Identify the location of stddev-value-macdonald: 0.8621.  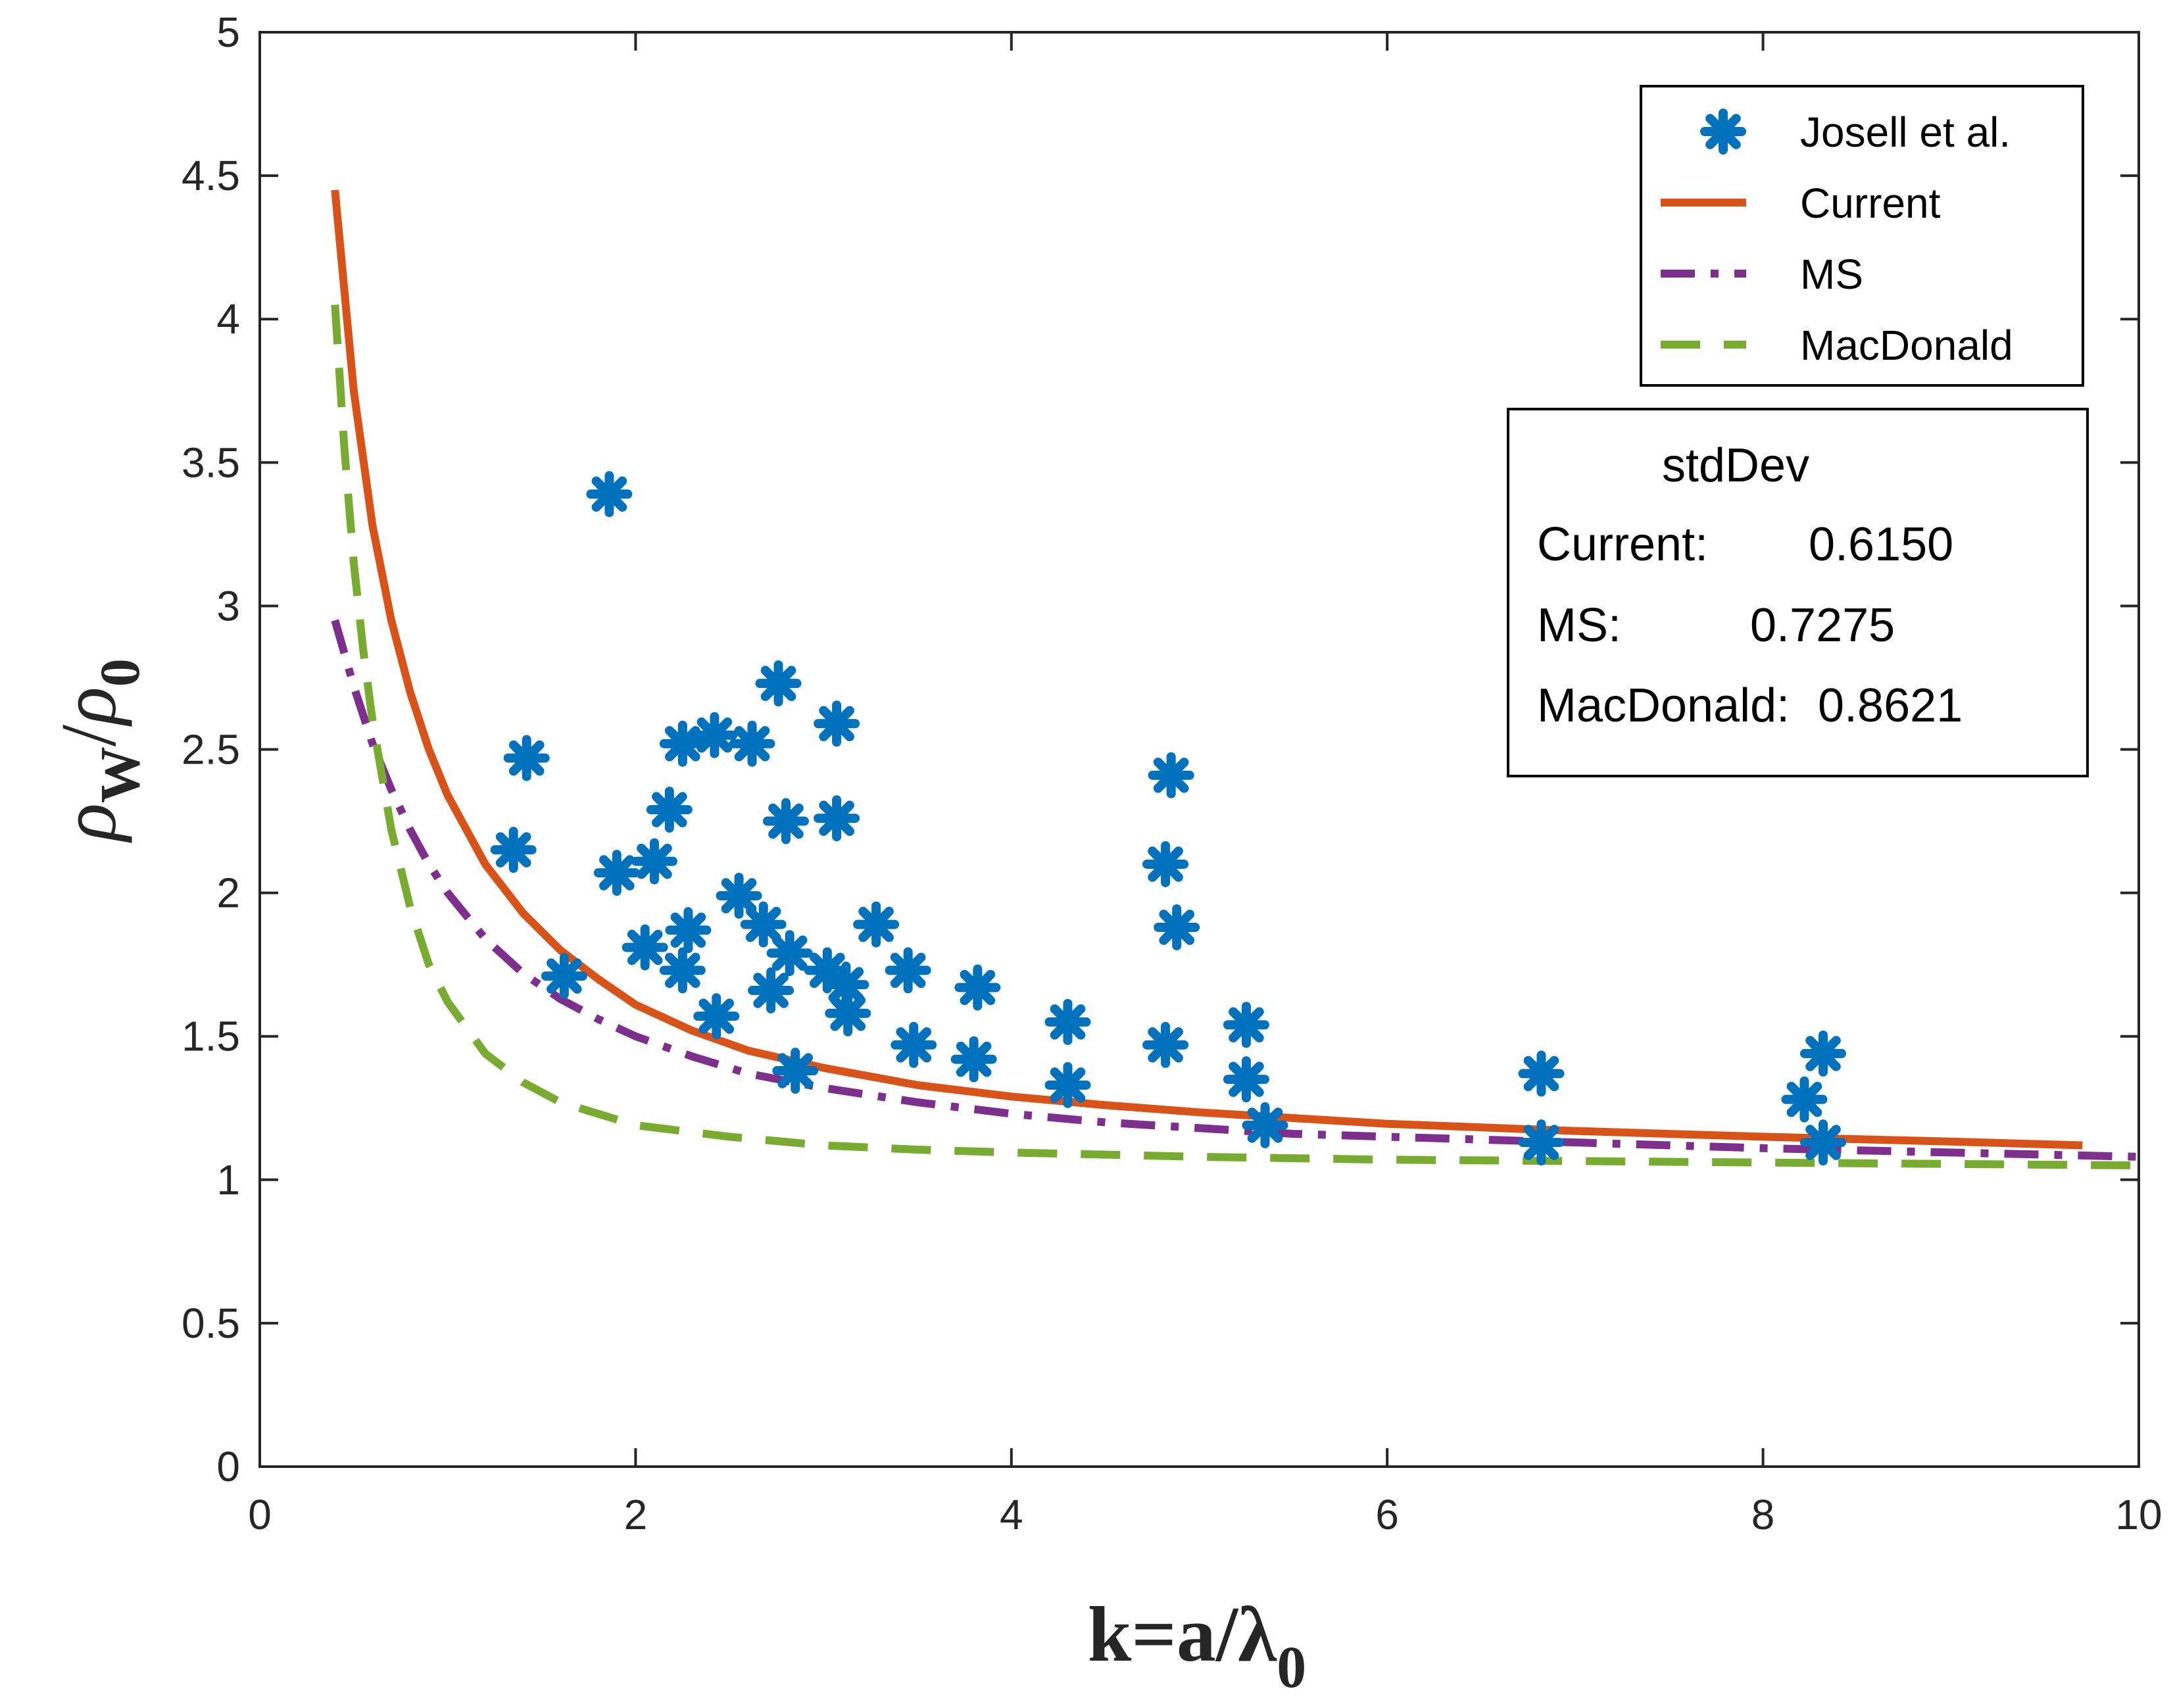
(1890, 705).